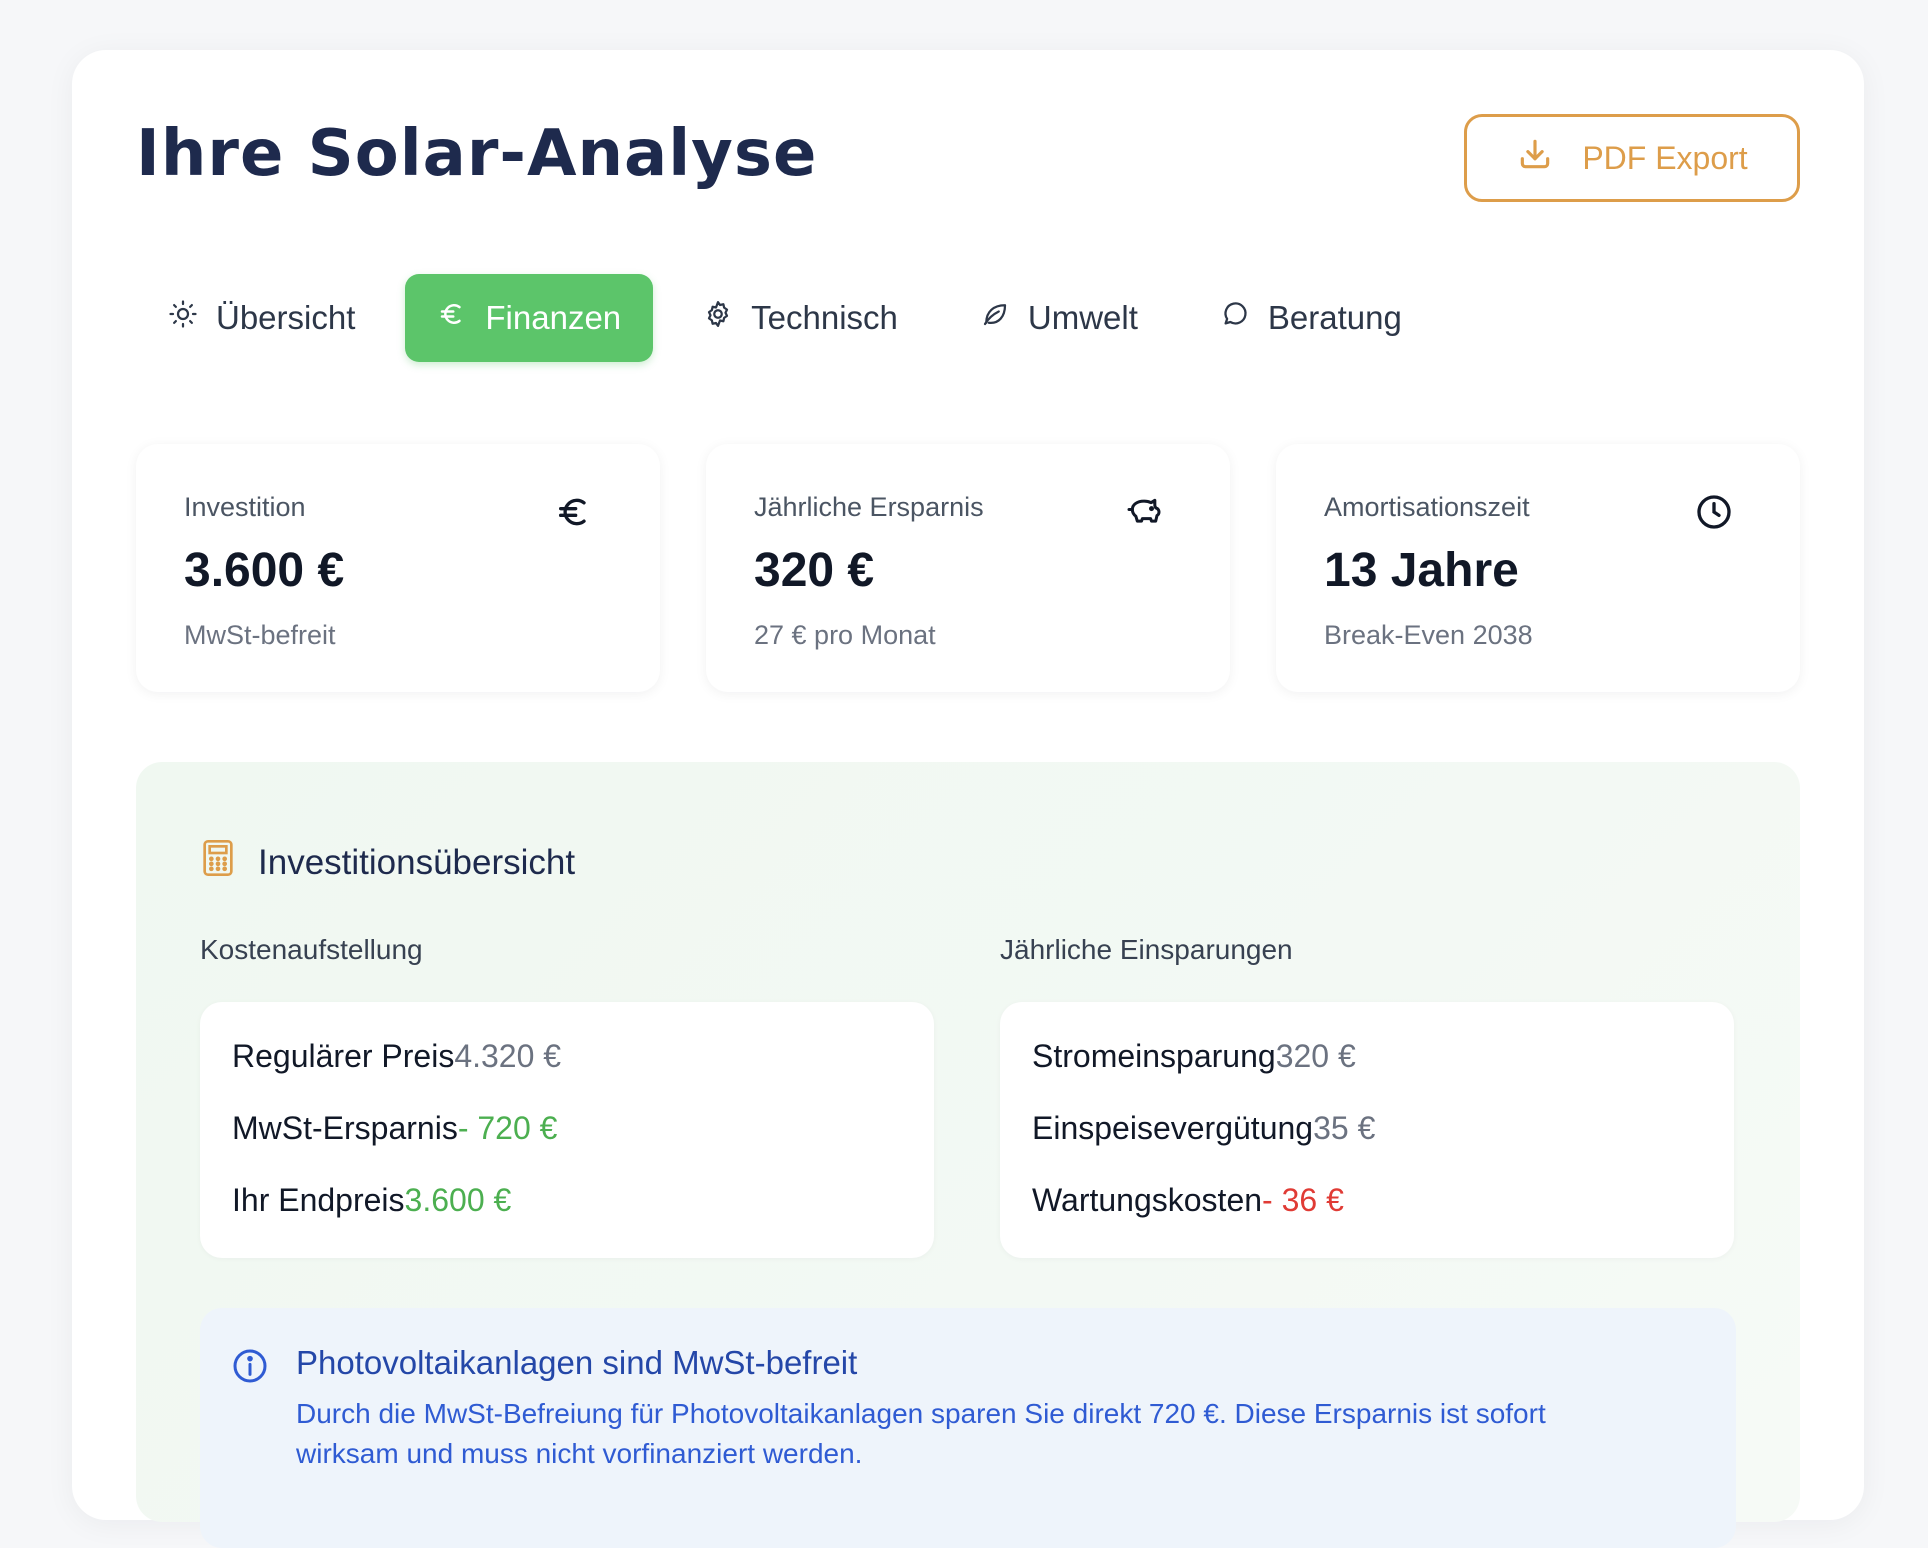 This screenshot has height=1548, width=1928. What do you see at coordinates (218, 862) in the screenshot?
I see `calculator-icon` at bounding box center [218, 862].